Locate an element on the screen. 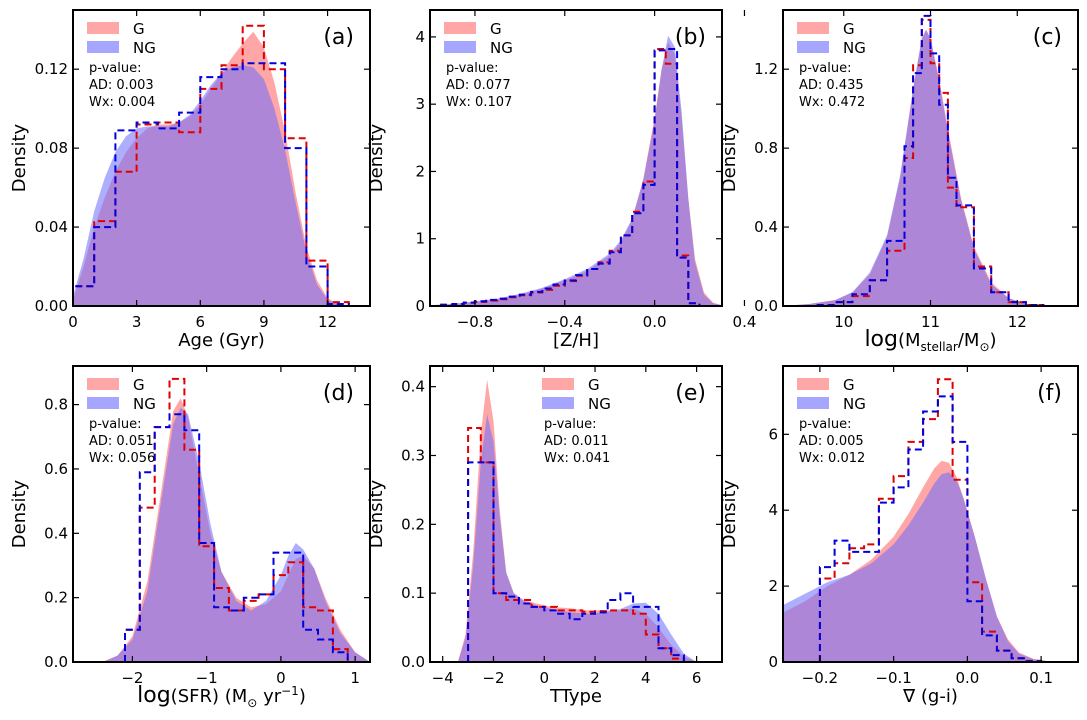 The height and width of the screenshot is (720, 1087). x-tick-label: −0.1 is located at coordinates (893, 678).